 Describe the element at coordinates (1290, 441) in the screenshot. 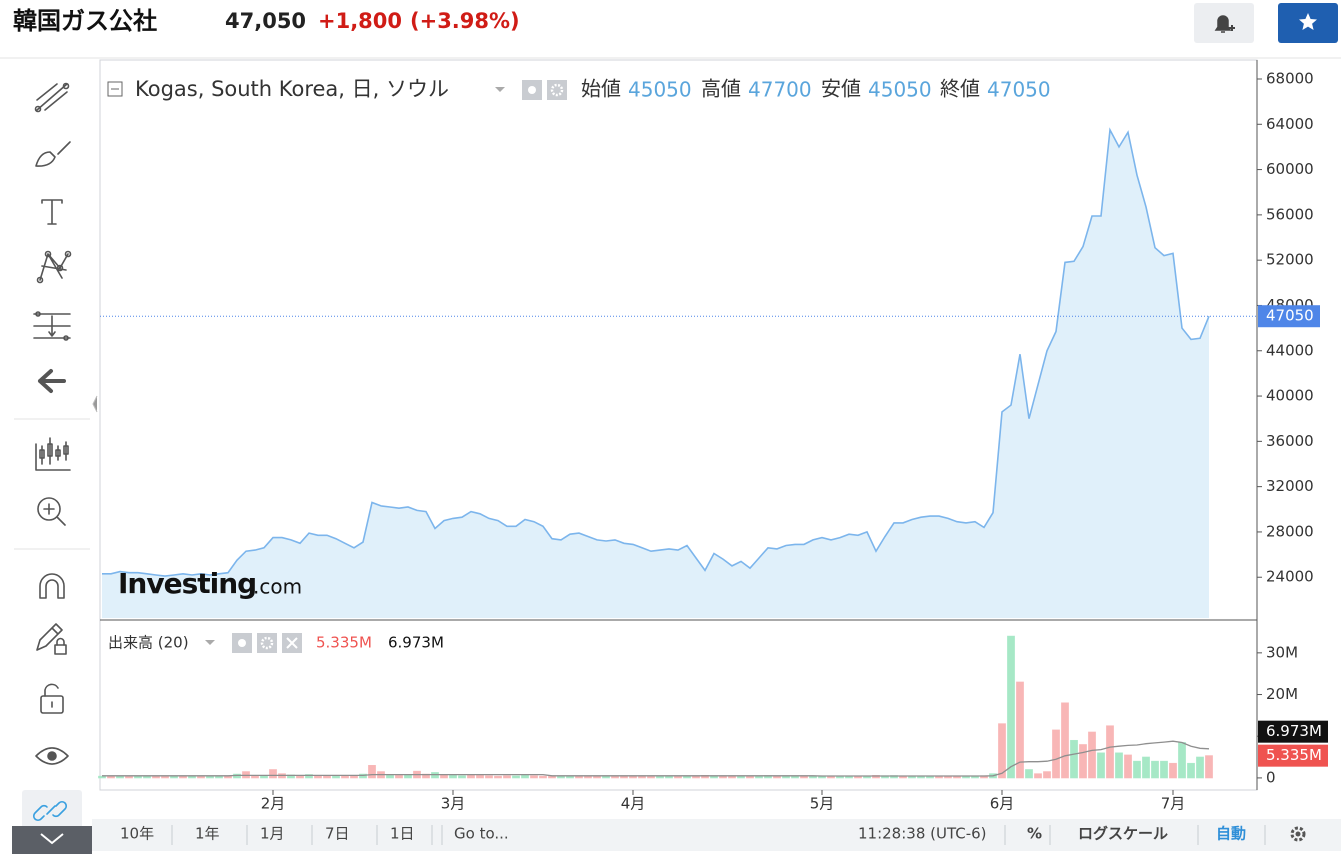

I see `y-tick-label: 36000` at that location.